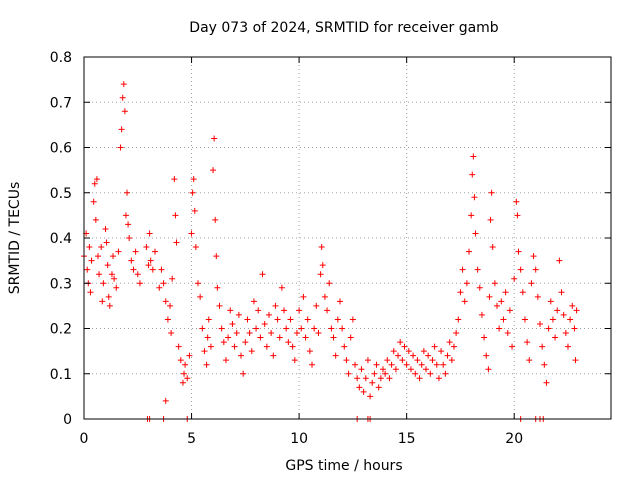  I want to click on y-tick-label: 0.8, so click(61, 58).